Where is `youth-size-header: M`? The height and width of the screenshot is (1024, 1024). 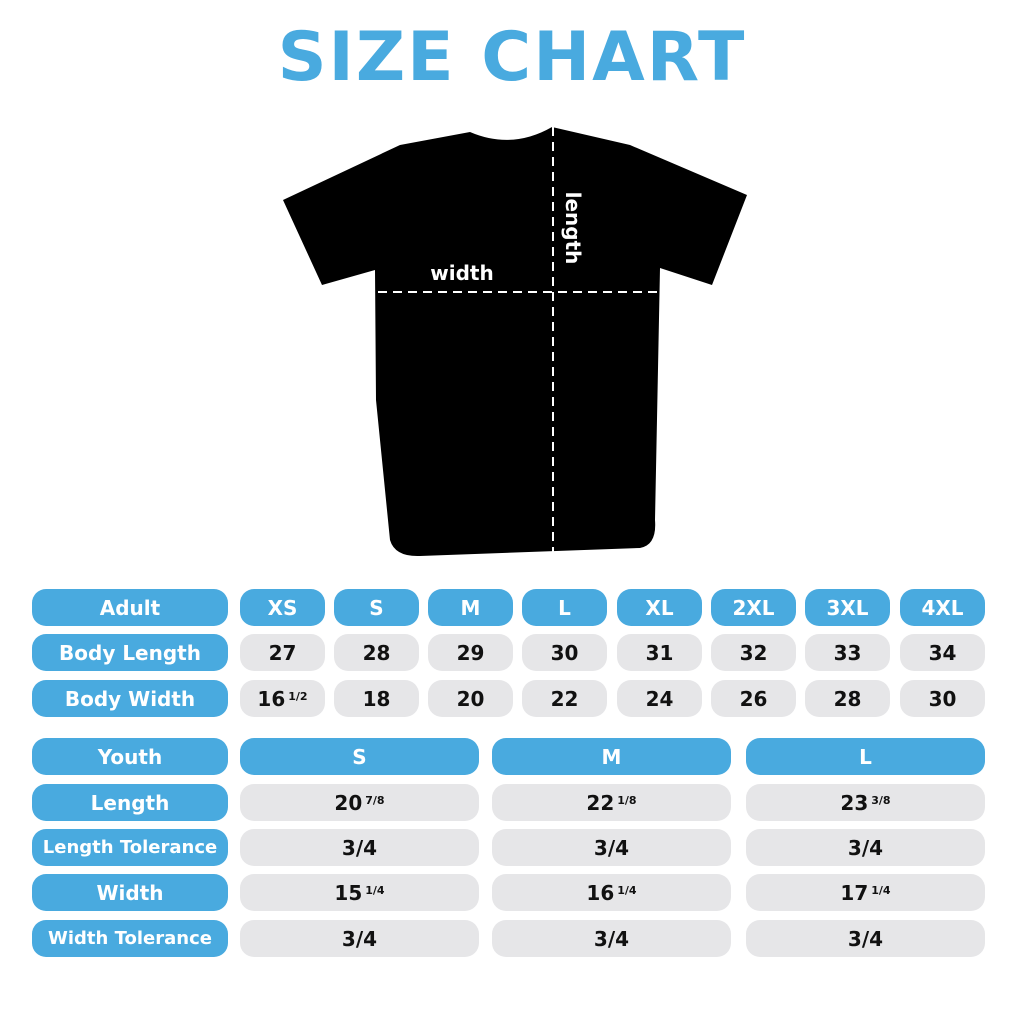 youth-size-header: M is located at coordinates (611, 756).